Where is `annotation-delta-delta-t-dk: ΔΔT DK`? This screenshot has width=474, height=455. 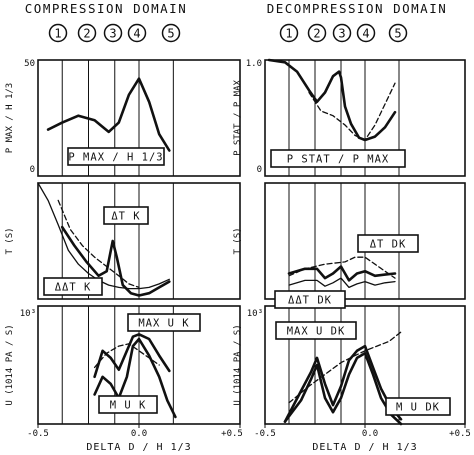 annotation-delta-delta-t-dk: ΔΔT DK is located at coordinates (310, 301).